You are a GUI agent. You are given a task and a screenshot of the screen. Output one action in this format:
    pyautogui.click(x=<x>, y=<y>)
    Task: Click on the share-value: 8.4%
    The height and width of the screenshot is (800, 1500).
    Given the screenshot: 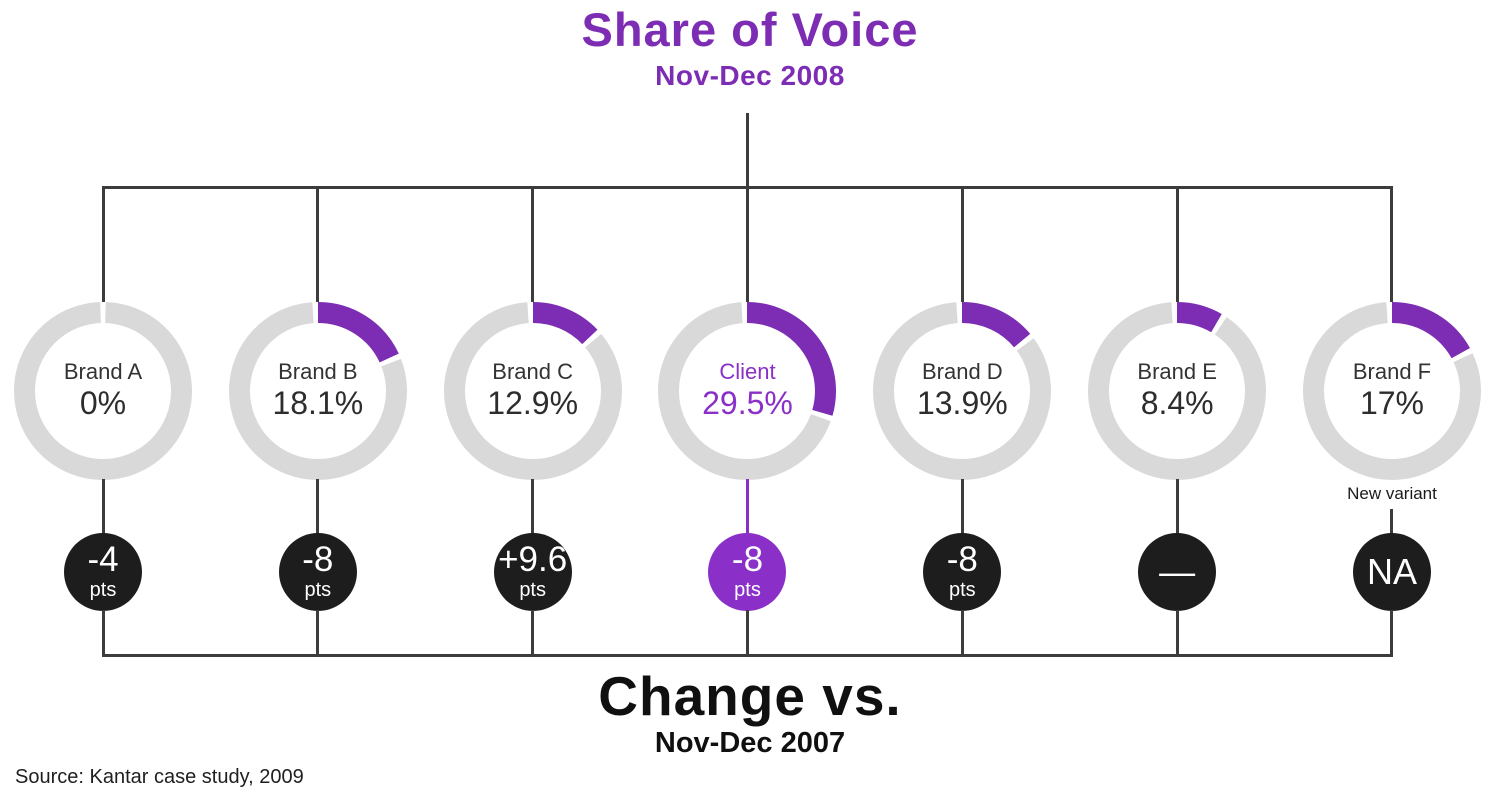 What is the action you would take?
    pyautogui.click(x=1177, y=403)
    